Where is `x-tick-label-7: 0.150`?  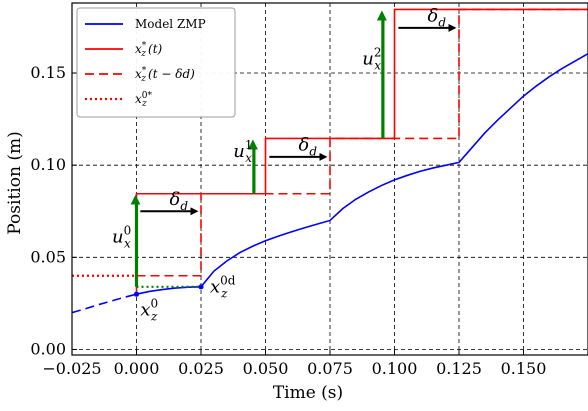 x-tick-label-7: 0.150 is located at coordinates (524, 368).